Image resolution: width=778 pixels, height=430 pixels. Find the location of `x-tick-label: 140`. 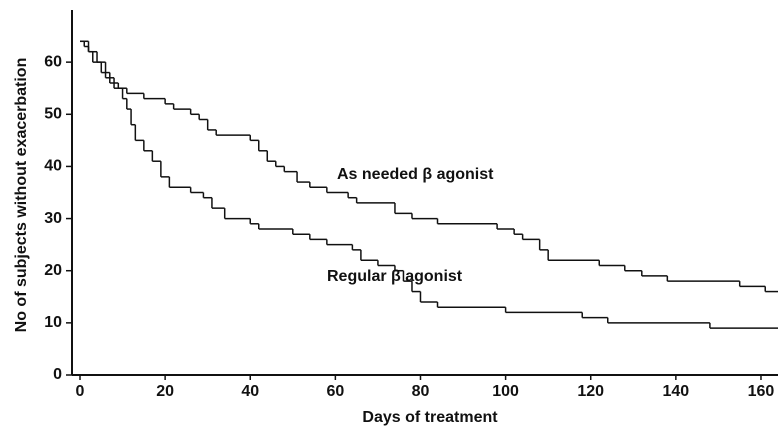

x-tick-label: 140 is located at coordinates (676, 391).